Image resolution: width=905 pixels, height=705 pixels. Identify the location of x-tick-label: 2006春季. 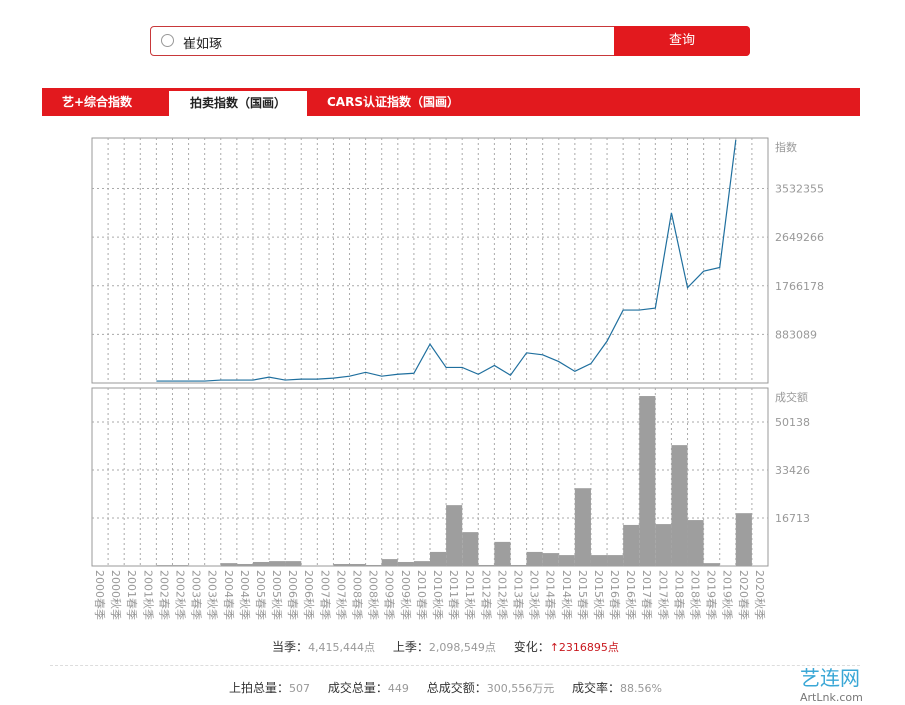
(292, 595).